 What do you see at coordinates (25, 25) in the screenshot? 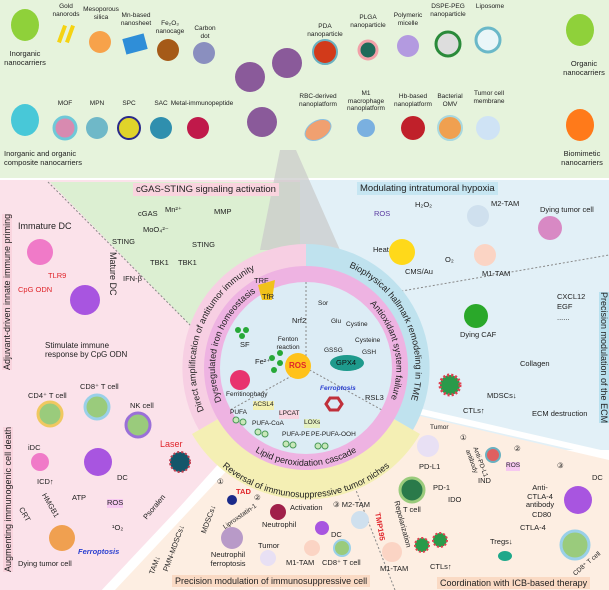
I see `peashooter-green-icon` at bounding box center [25, 25].